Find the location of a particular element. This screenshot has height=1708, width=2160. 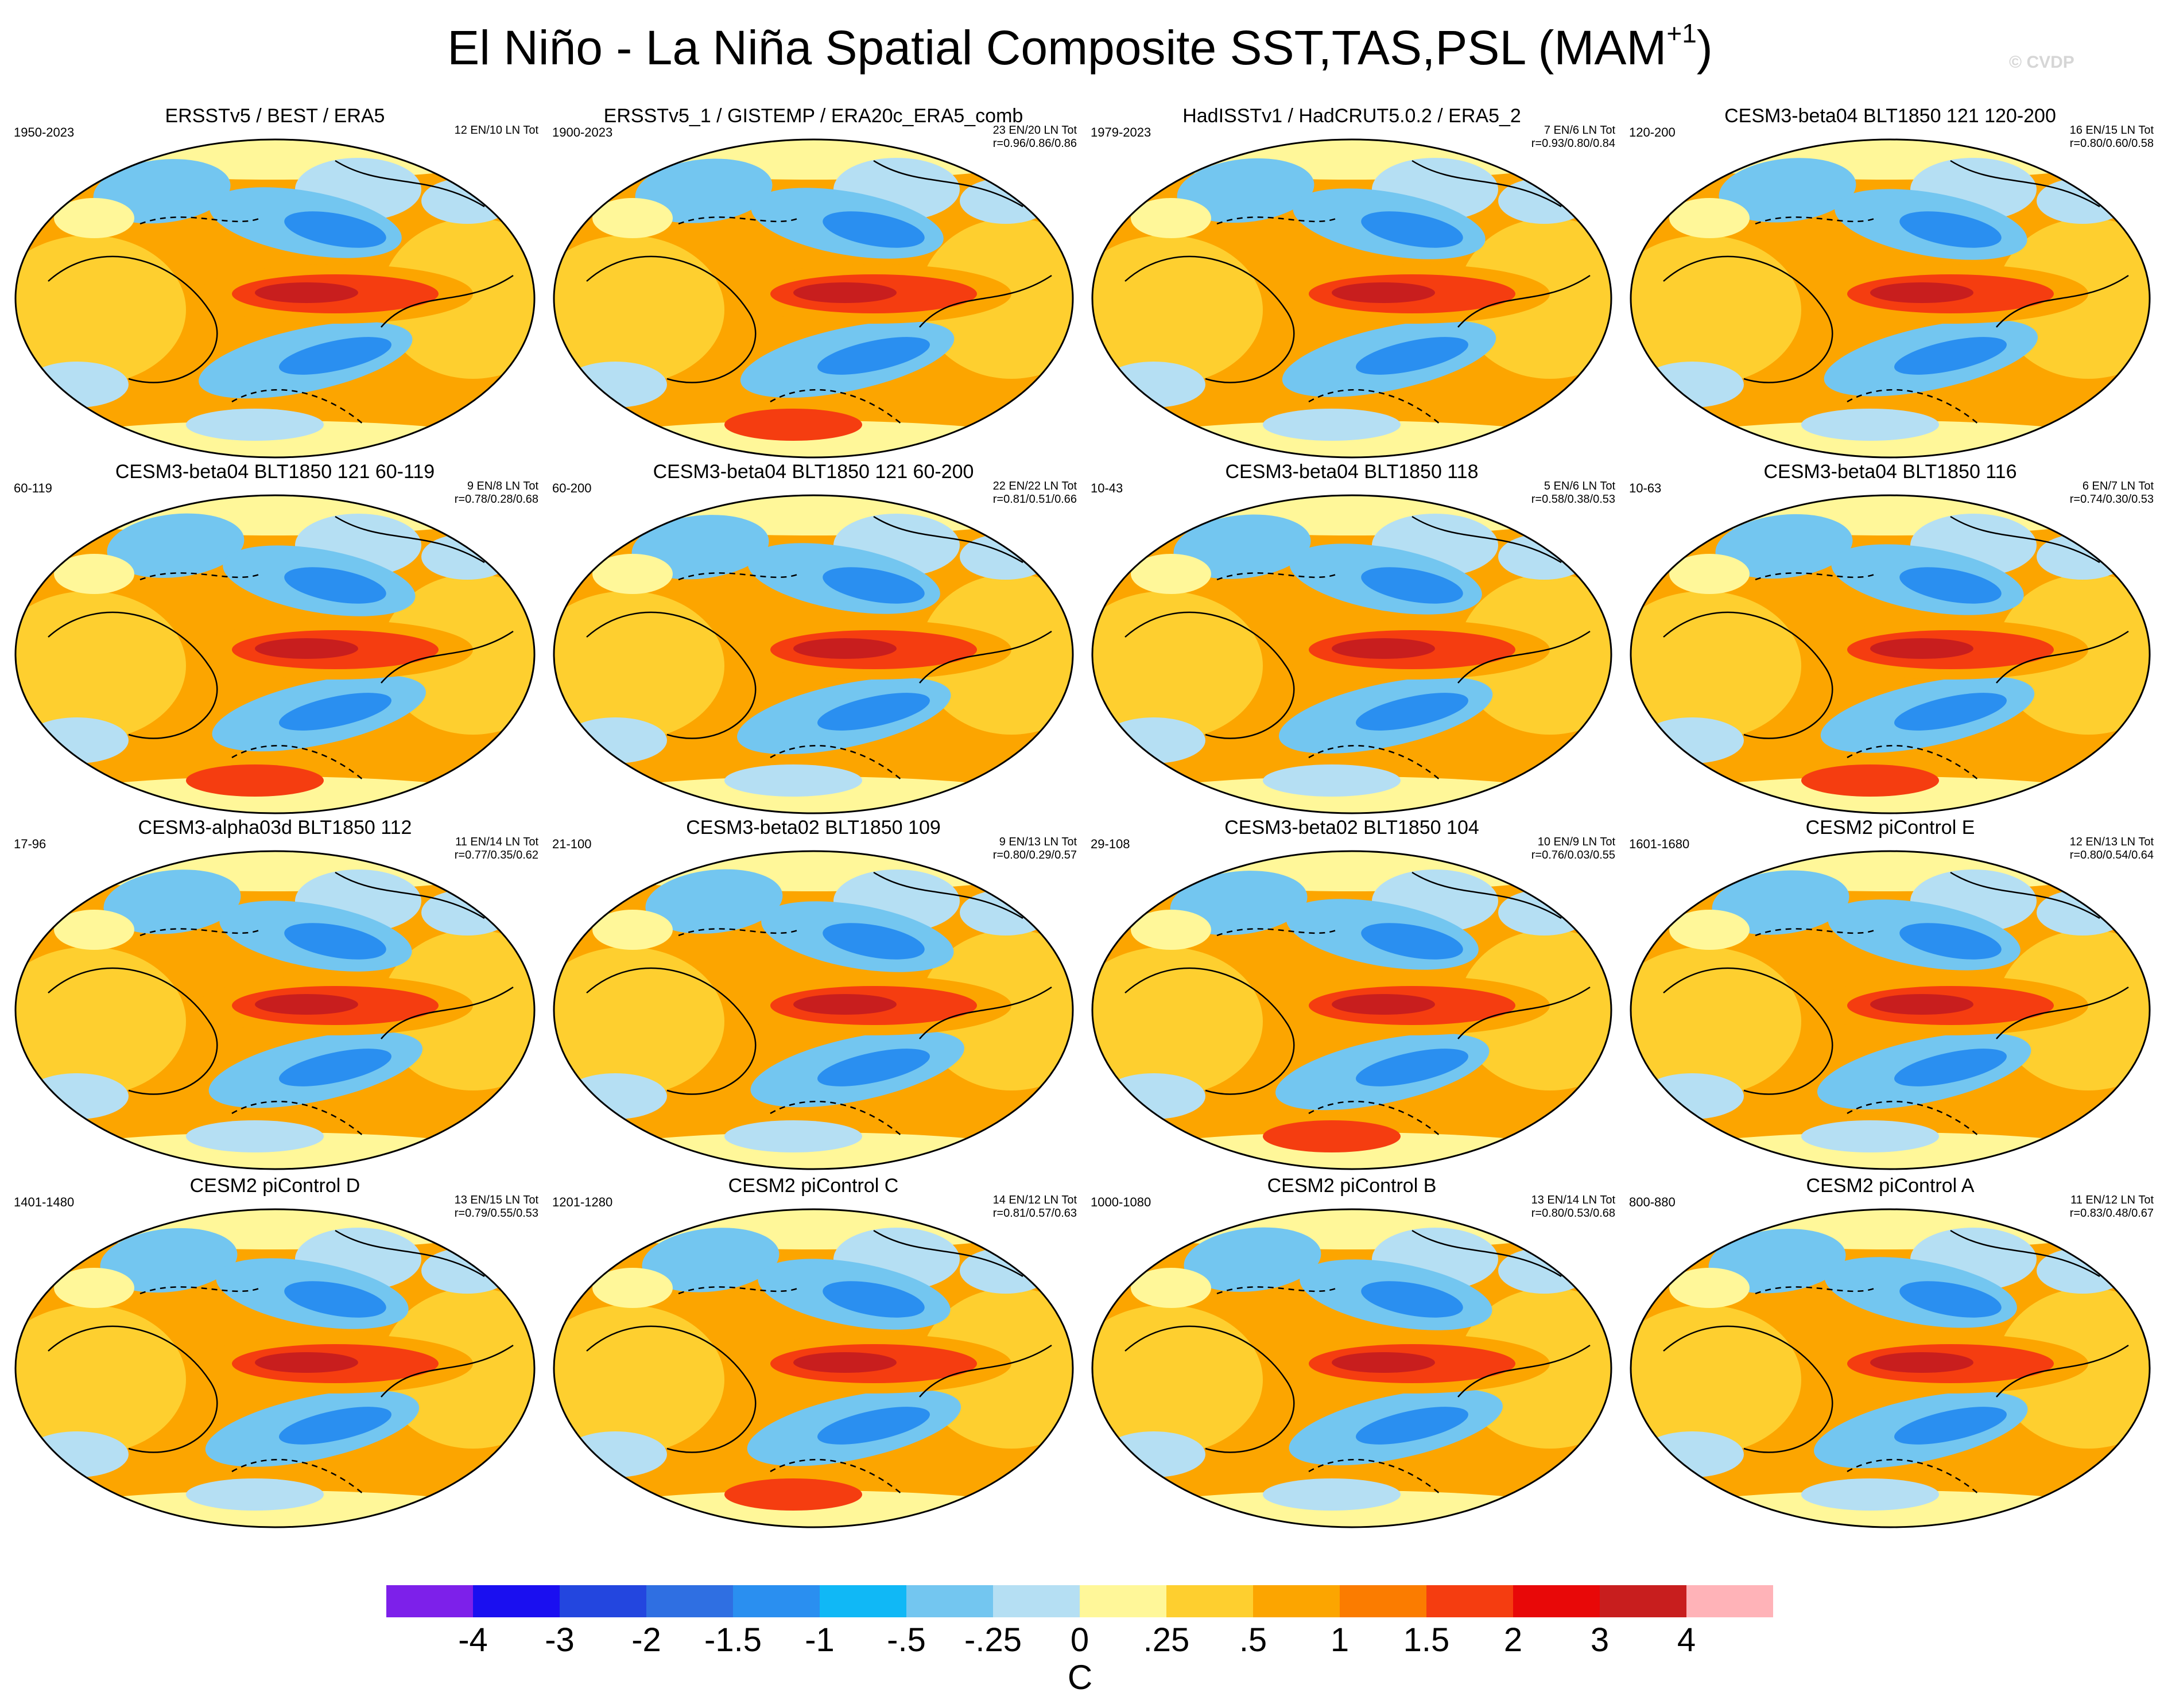

panel-event-count: 11 EN/14 LN Tot r=0.77/0.35/0.62 is located at coordinates (496, 849).